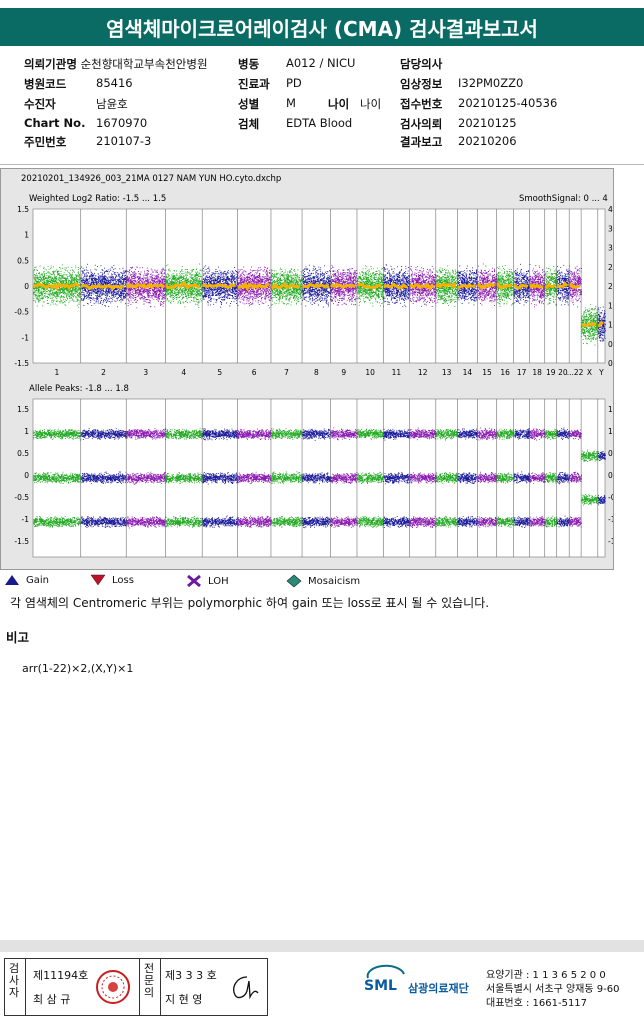 The width and height of the screenshot is (644, 1023). Describe the element at coordinates (553, 989) in the screenshot. I see `org-address: 서울특별시 서초구 양재동 9-60` at that location.